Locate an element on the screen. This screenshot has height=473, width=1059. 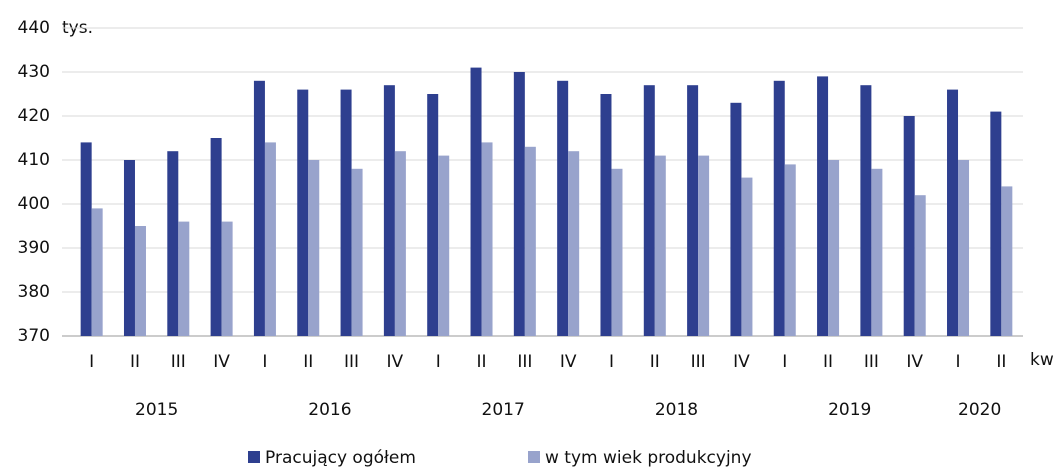
y-tick-label: 430 is located at coordinates (34, 72).